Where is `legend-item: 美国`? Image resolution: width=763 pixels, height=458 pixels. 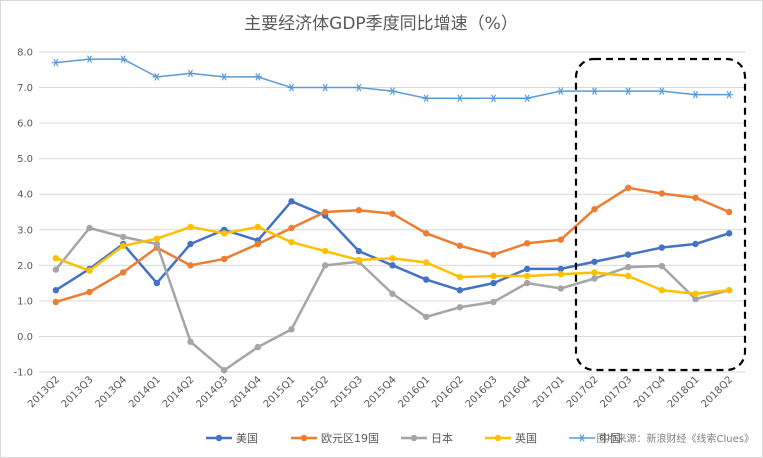 legend-item: 美国 is located at coordinates (232, 438).